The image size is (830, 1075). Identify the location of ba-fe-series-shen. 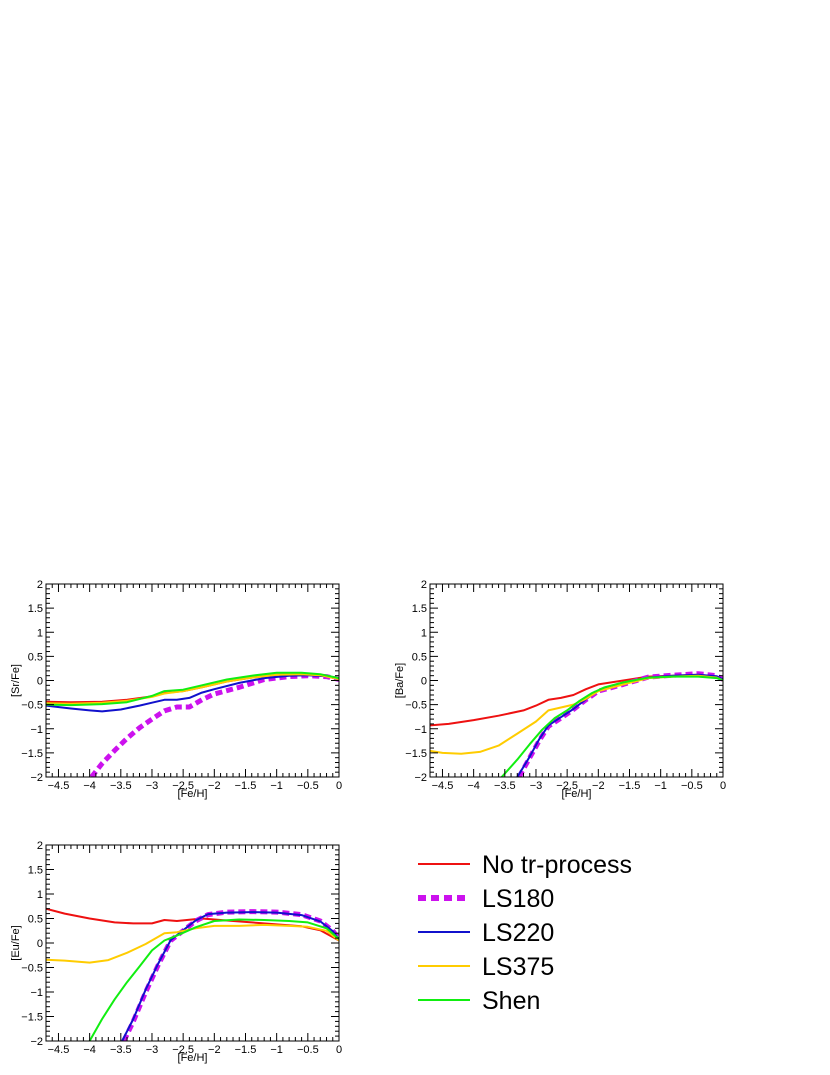
(611, 726).